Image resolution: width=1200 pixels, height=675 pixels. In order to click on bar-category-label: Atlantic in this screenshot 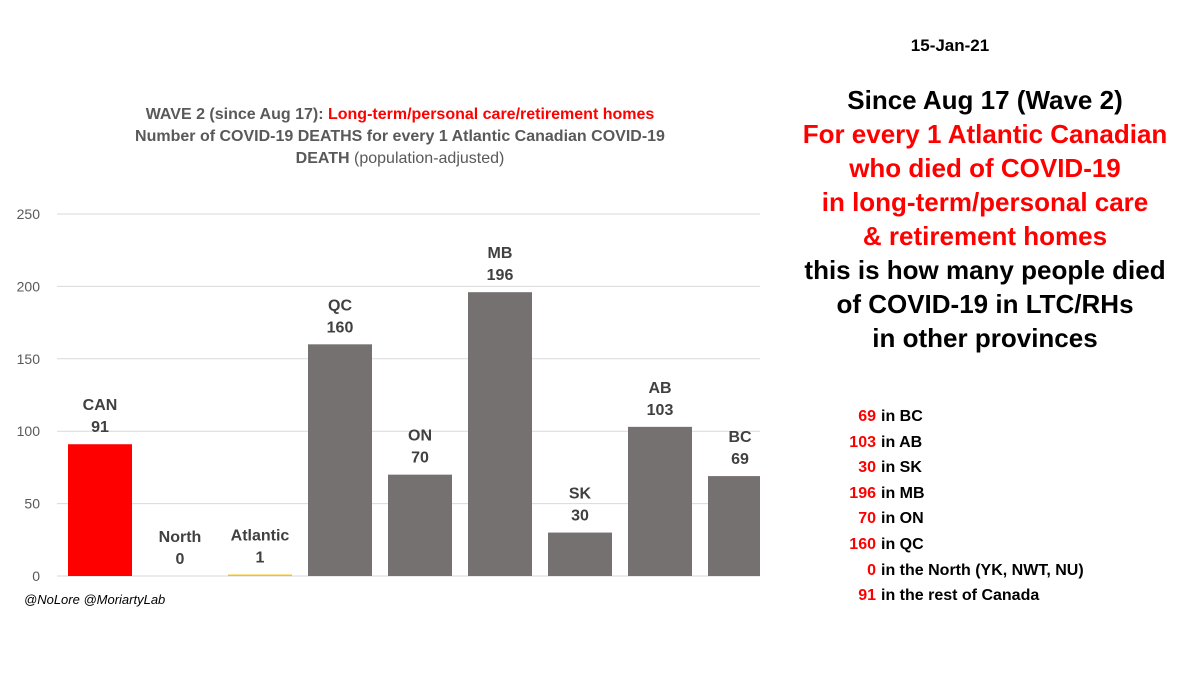, I will do `click(260, 536)`.